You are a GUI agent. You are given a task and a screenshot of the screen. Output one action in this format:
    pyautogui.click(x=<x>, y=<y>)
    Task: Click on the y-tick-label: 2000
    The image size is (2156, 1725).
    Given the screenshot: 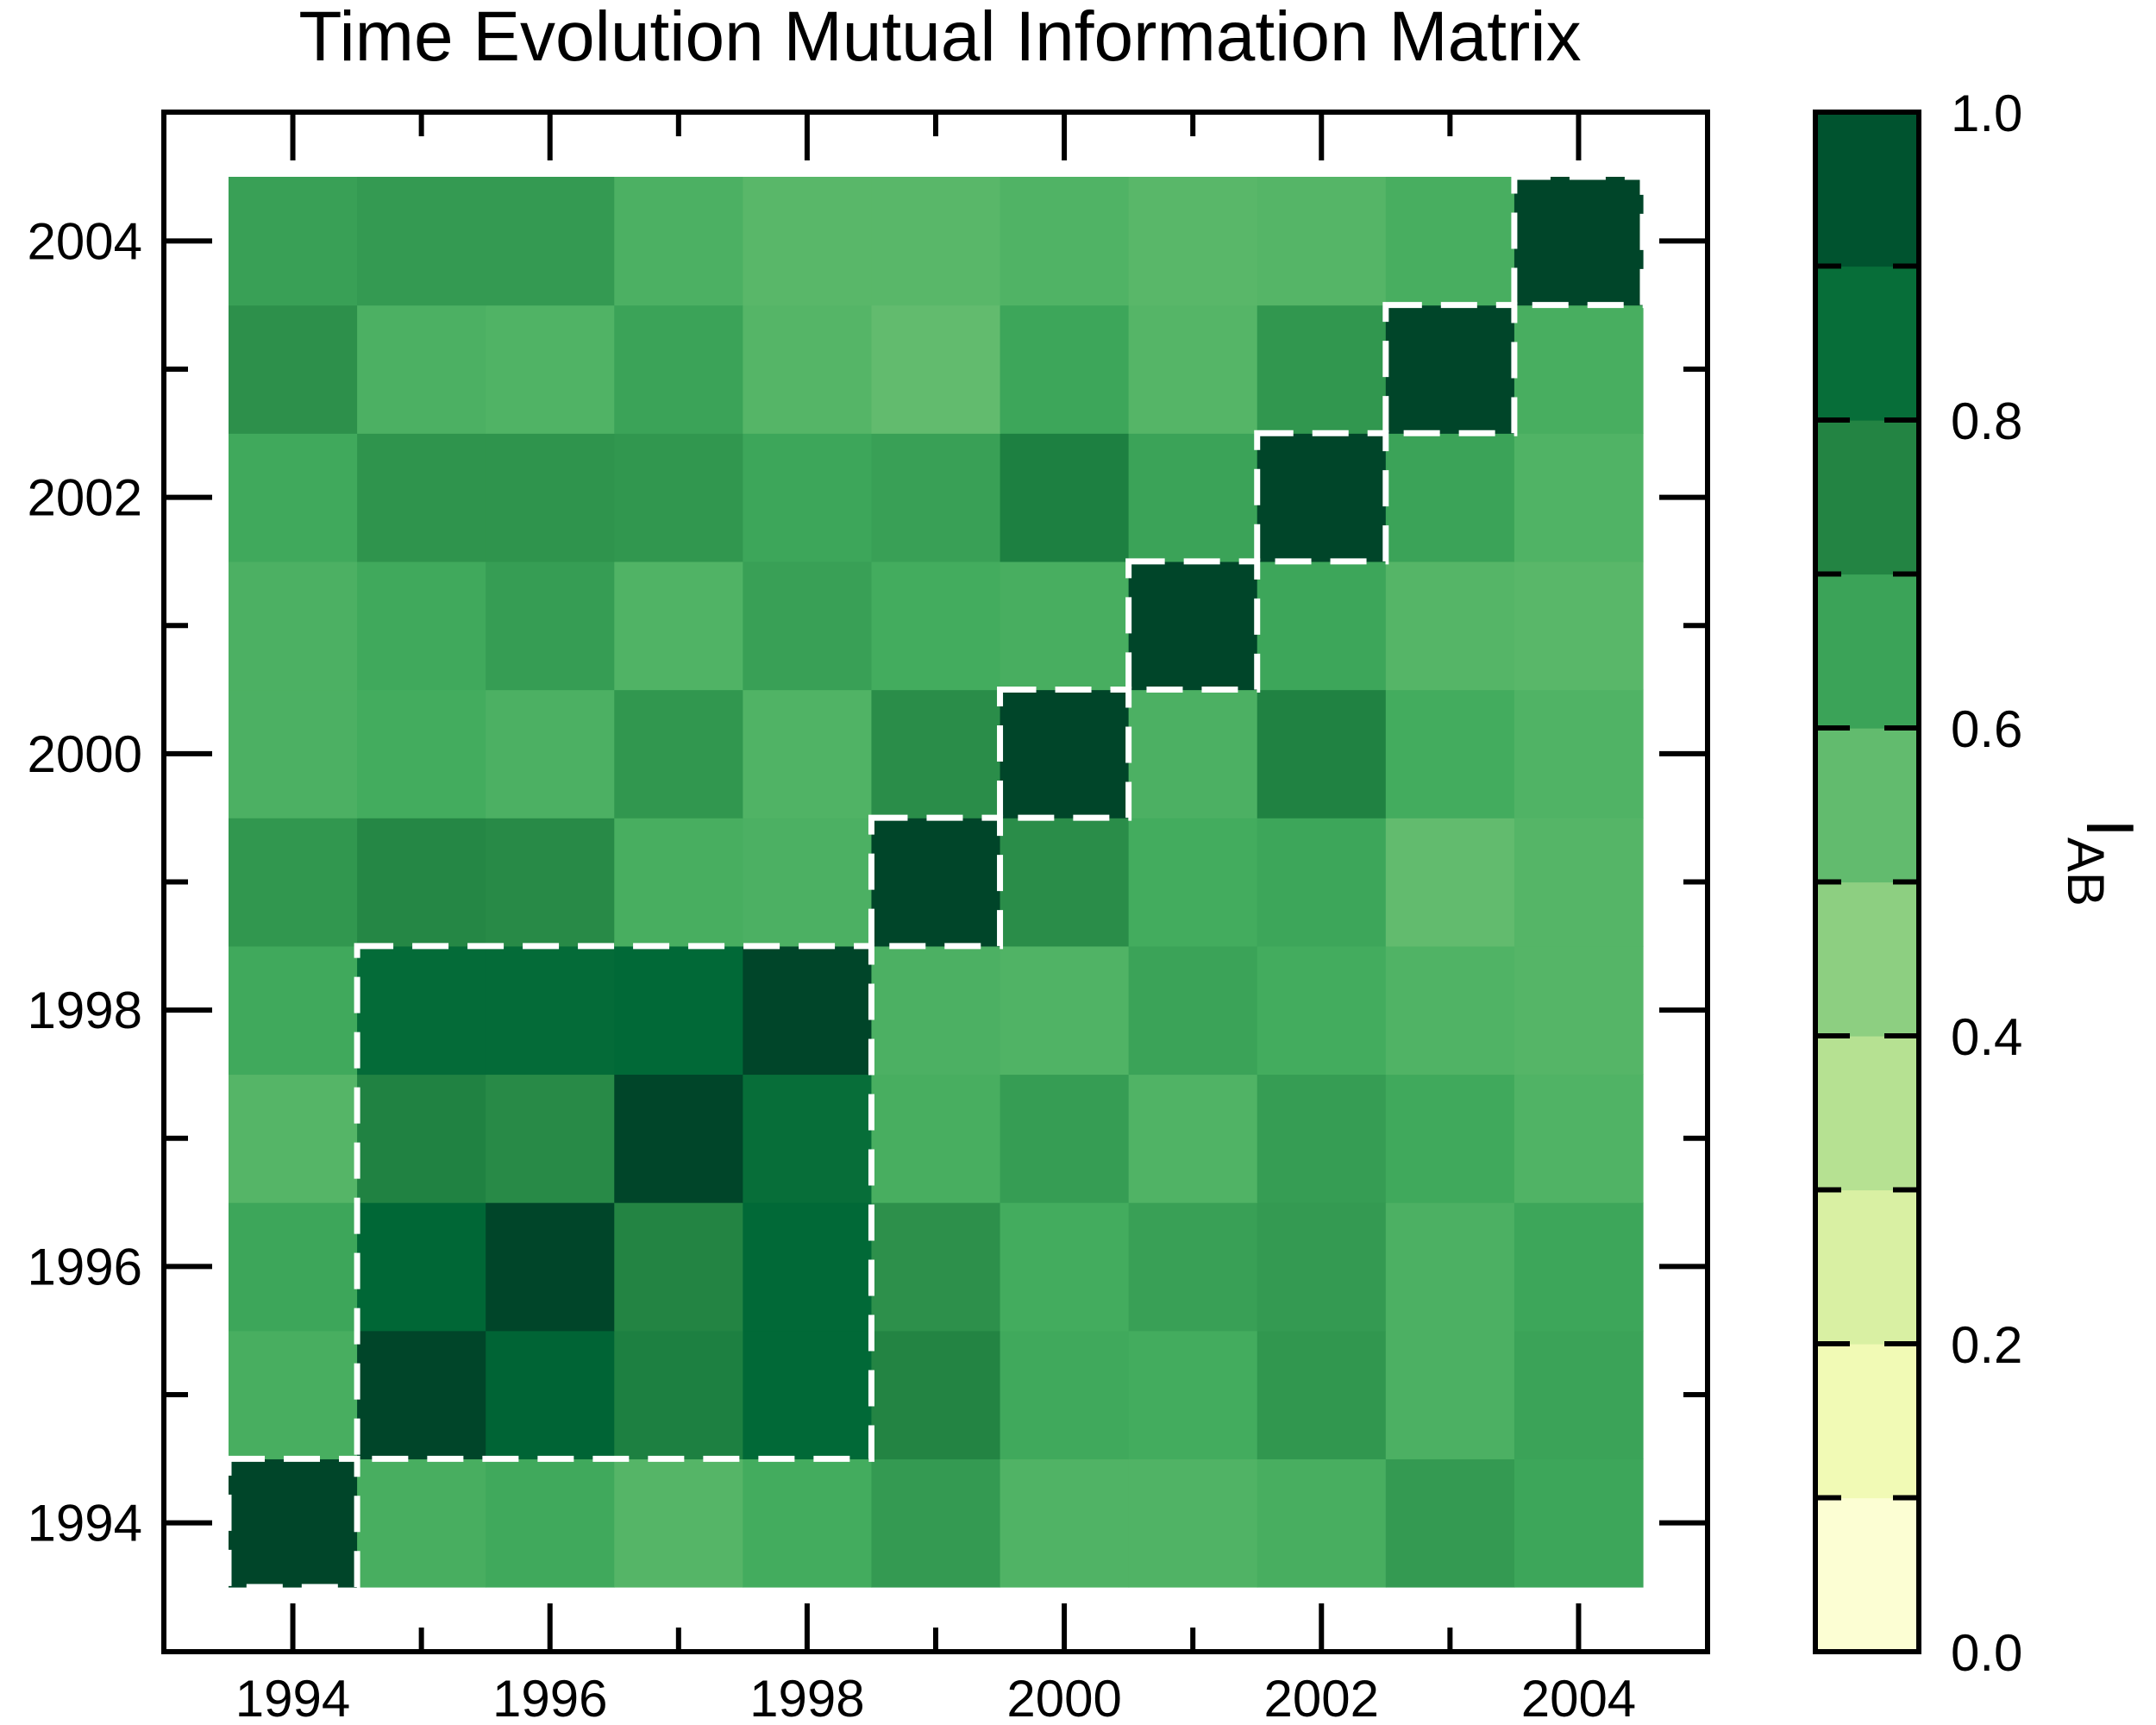 What is the action you would take?
    pyautogui.click(x=85, y=754)
    